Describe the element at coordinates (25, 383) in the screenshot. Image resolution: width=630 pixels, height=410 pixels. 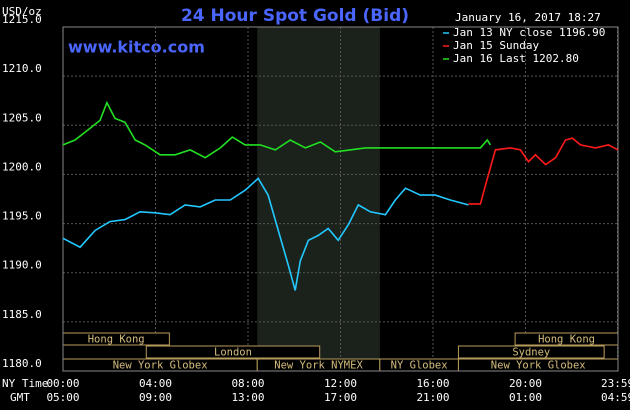
I see `x-axis-label: NY Time` at that location.